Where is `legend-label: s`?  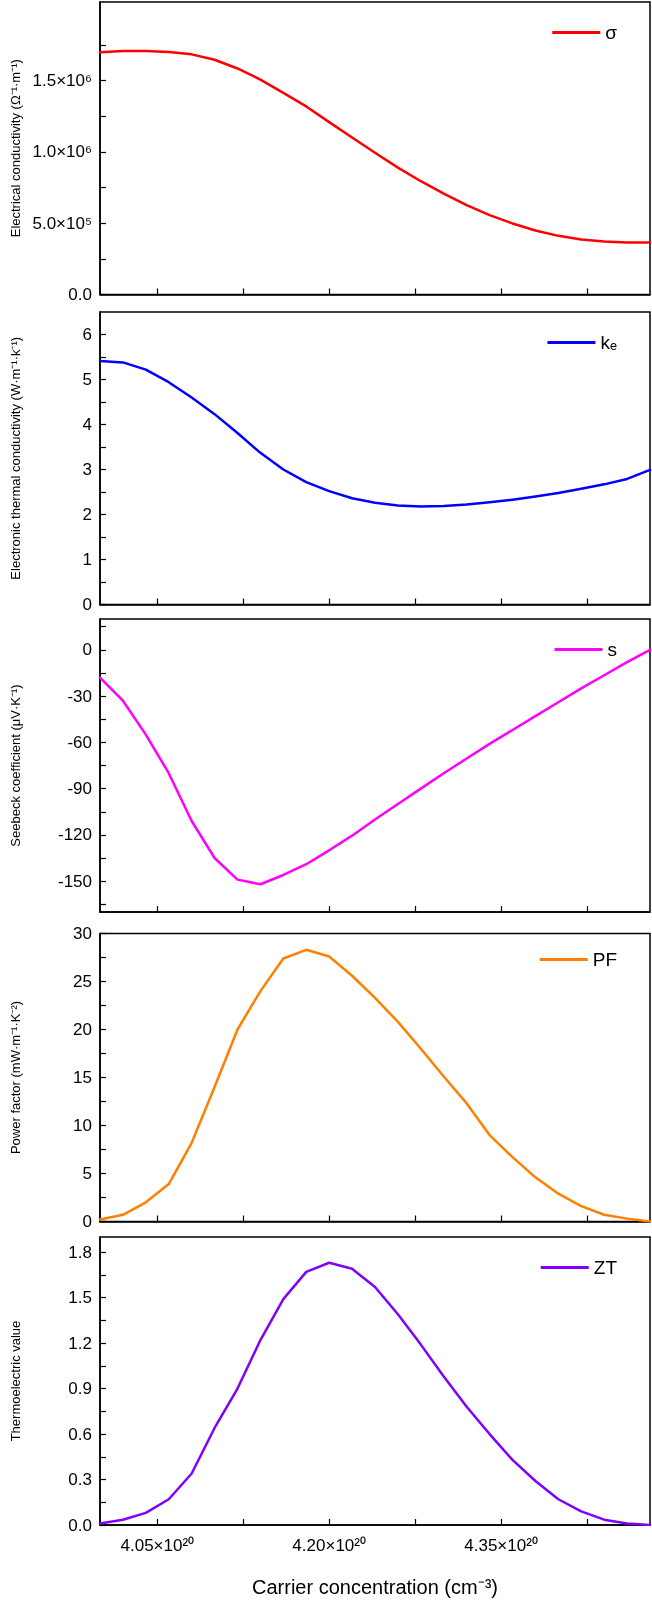
legend-label: s is located at coordinates (612, 649).